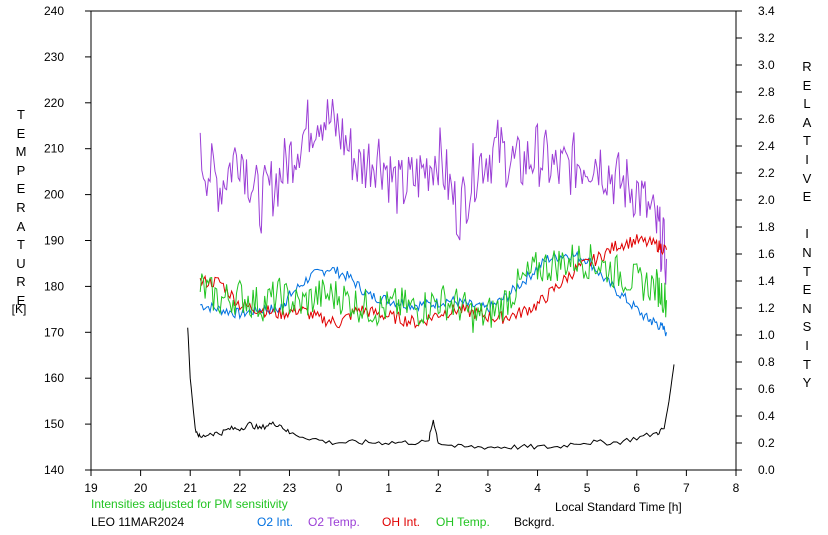 This screenshot has width=828, height=535. Describe the element at coordinates (19, 309) in the screenshot. I see `y-axis-left-unit: [K]` at that location.